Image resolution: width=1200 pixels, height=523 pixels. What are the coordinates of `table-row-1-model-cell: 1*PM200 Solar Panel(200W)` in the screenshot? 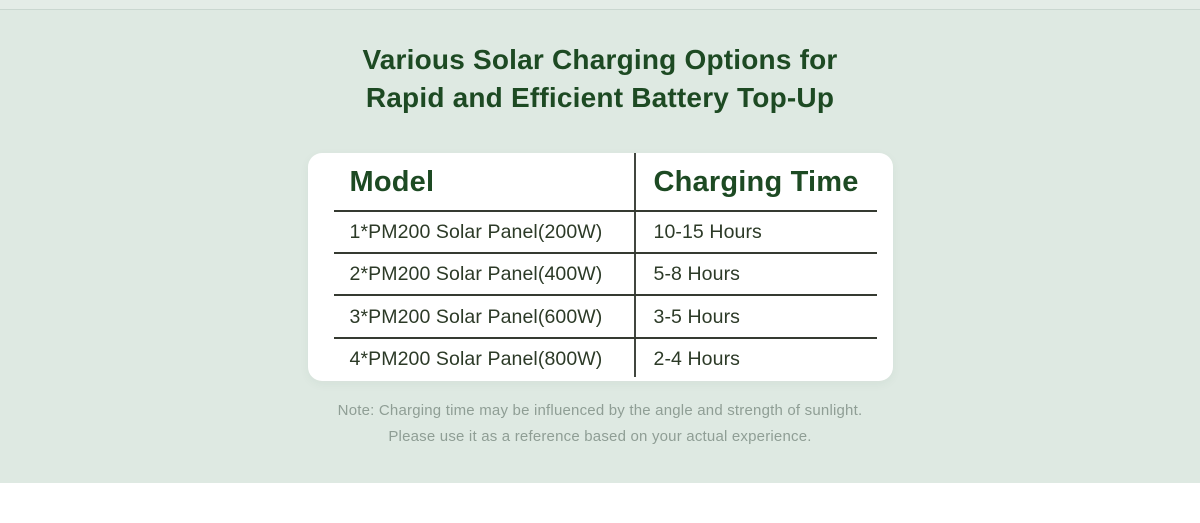 It's located at (476, 231).